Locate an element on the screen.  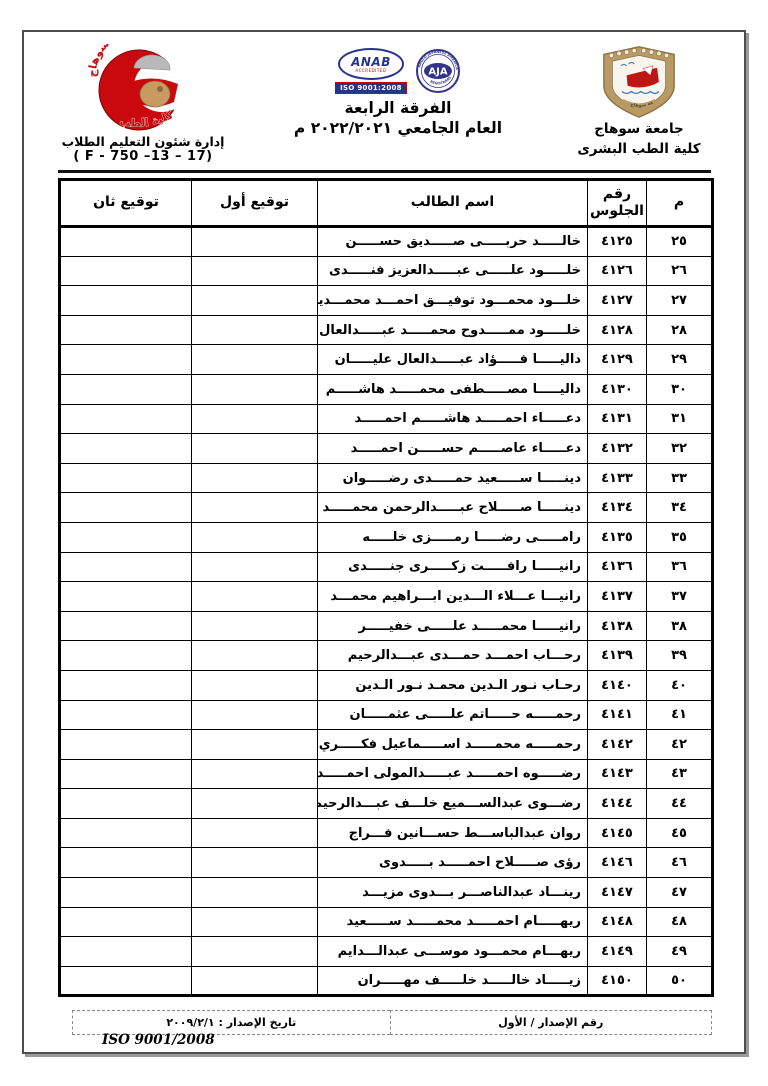
row-index-cell: ٢٧ is located at coordinates (679, 300).